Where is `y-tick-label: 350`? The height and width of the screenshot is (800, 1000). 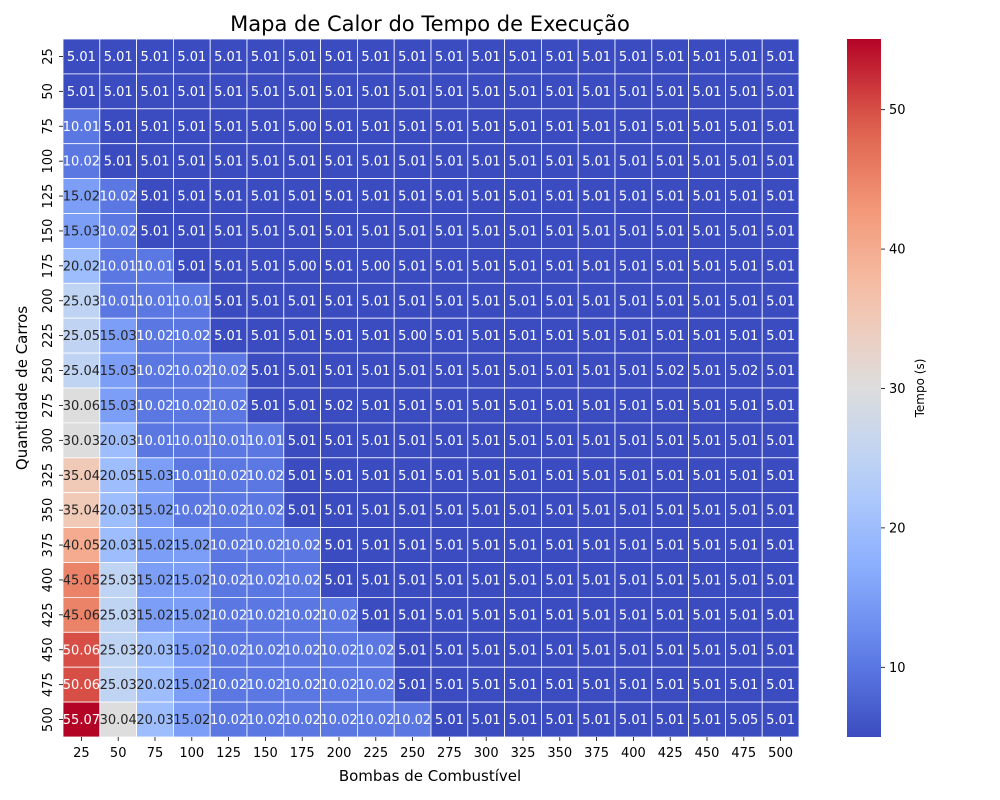 y-tick-label: 350 is located at coordinates (48, 510).